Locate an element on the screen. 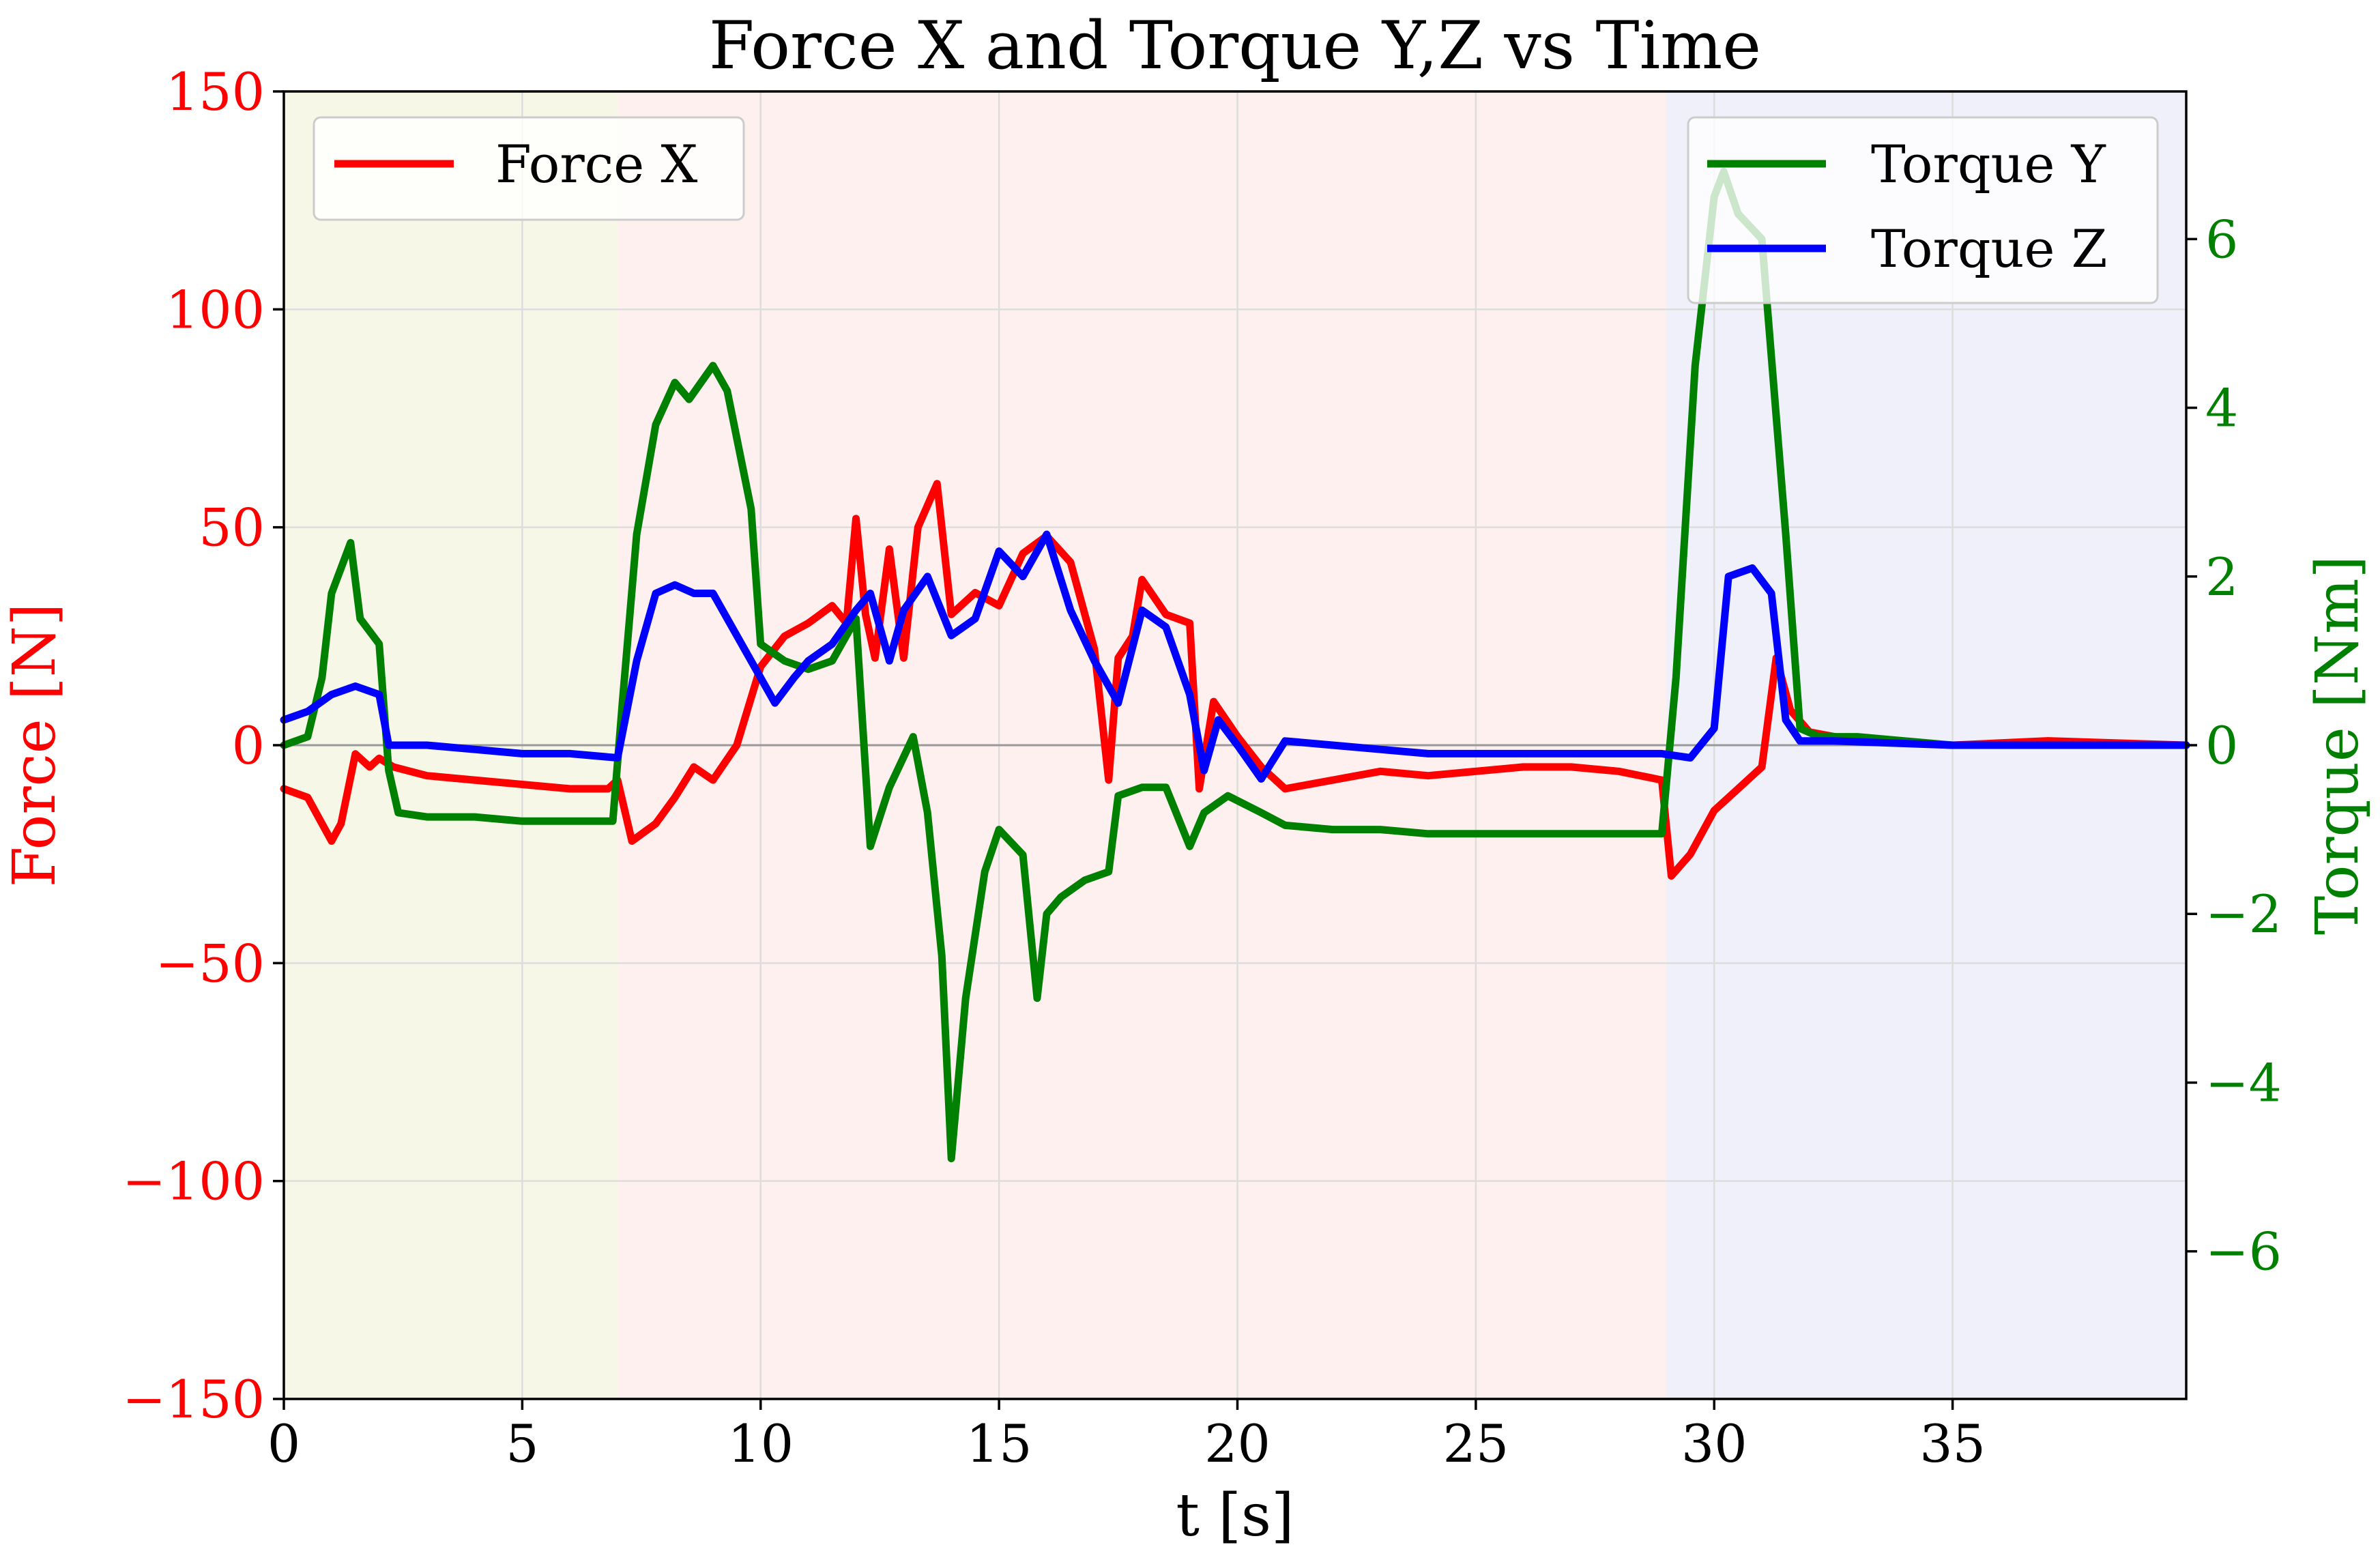 This screenshot has height=1560, width=2380. y-tick-label-0: −150 is located at coordinates (193, 1399).